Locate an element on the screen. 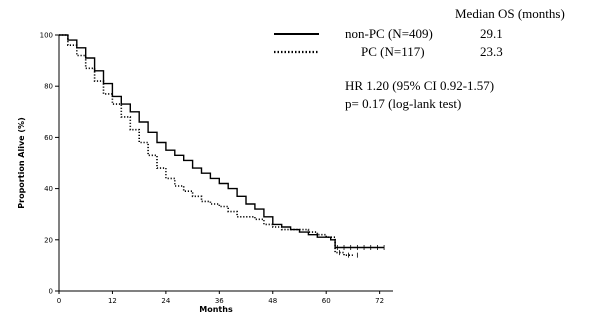  x-tick-label: 12 is located at coordinates (112, 301).